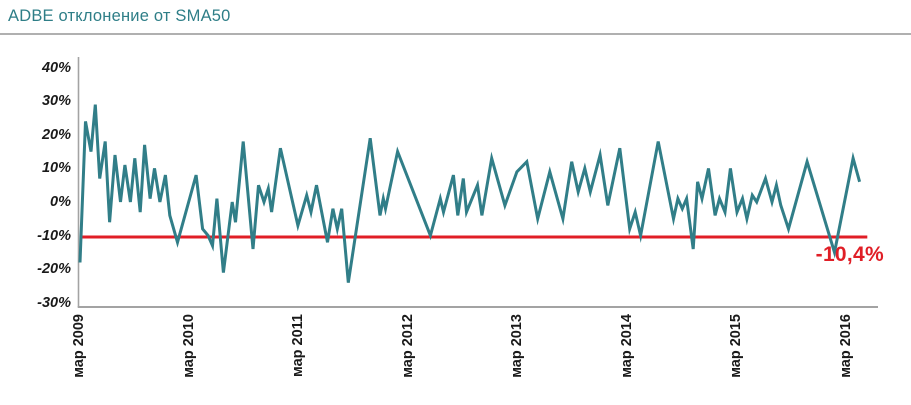  What do you see at coordinates (298, 345) in the screenshot?
I see `x-tick-label: мар 2011` at bounding box center [298, 345].